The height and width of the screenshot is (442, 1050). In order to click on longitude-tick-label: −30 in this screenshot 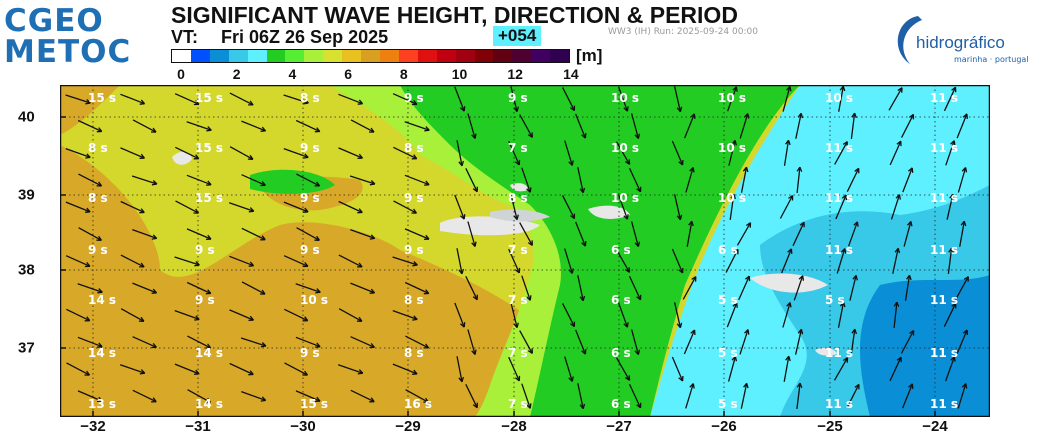, I will do `click(303, 426)`.